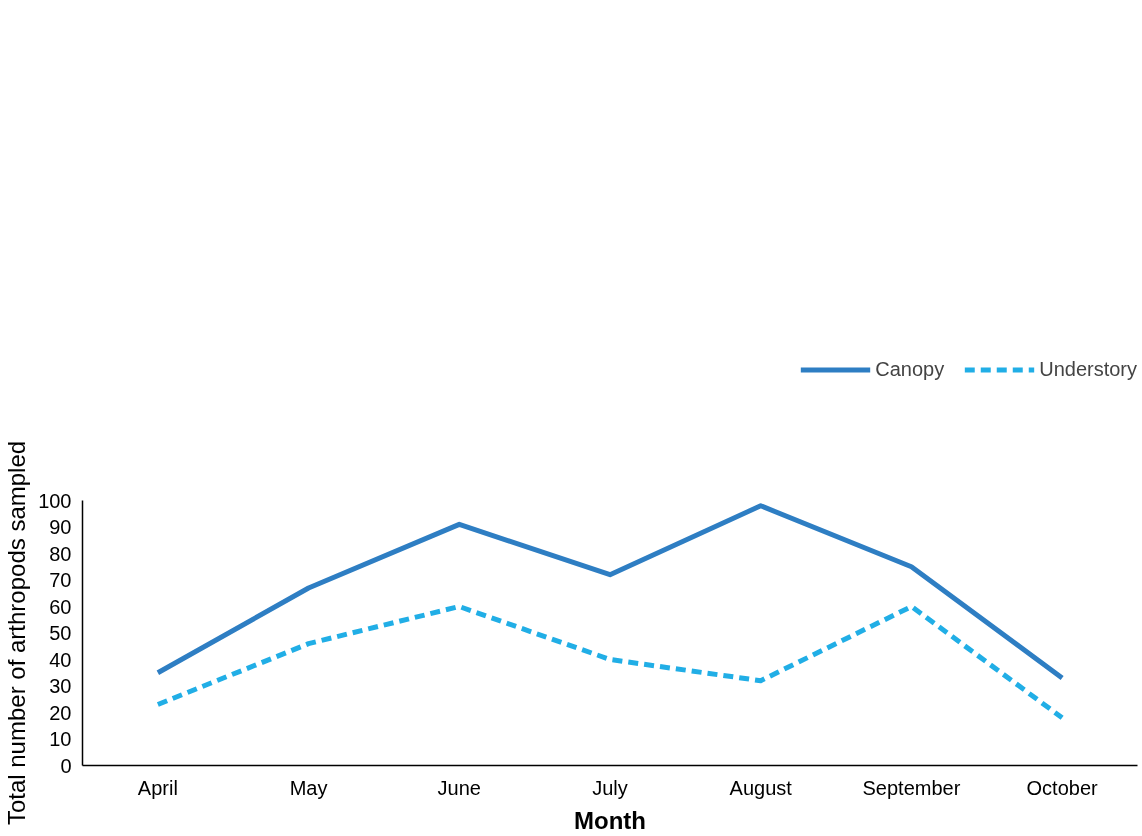 This screenshot has height=836, width=1142. Describe the element at coordinates (55, 500) in the screenshot. I see `y-tick-label: 100` at that location.